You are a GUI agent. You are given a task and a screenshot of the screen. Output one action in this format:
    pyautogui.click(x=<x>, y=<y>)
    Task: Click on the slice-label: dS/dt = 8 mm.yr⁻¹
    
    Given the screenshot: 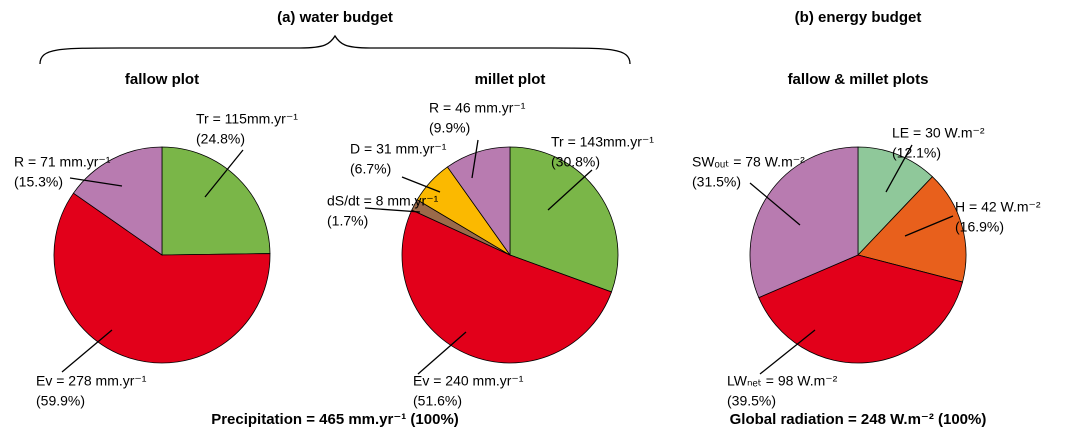 What is the action you would take?
    pyautogui.click(x=383, y=201)
    